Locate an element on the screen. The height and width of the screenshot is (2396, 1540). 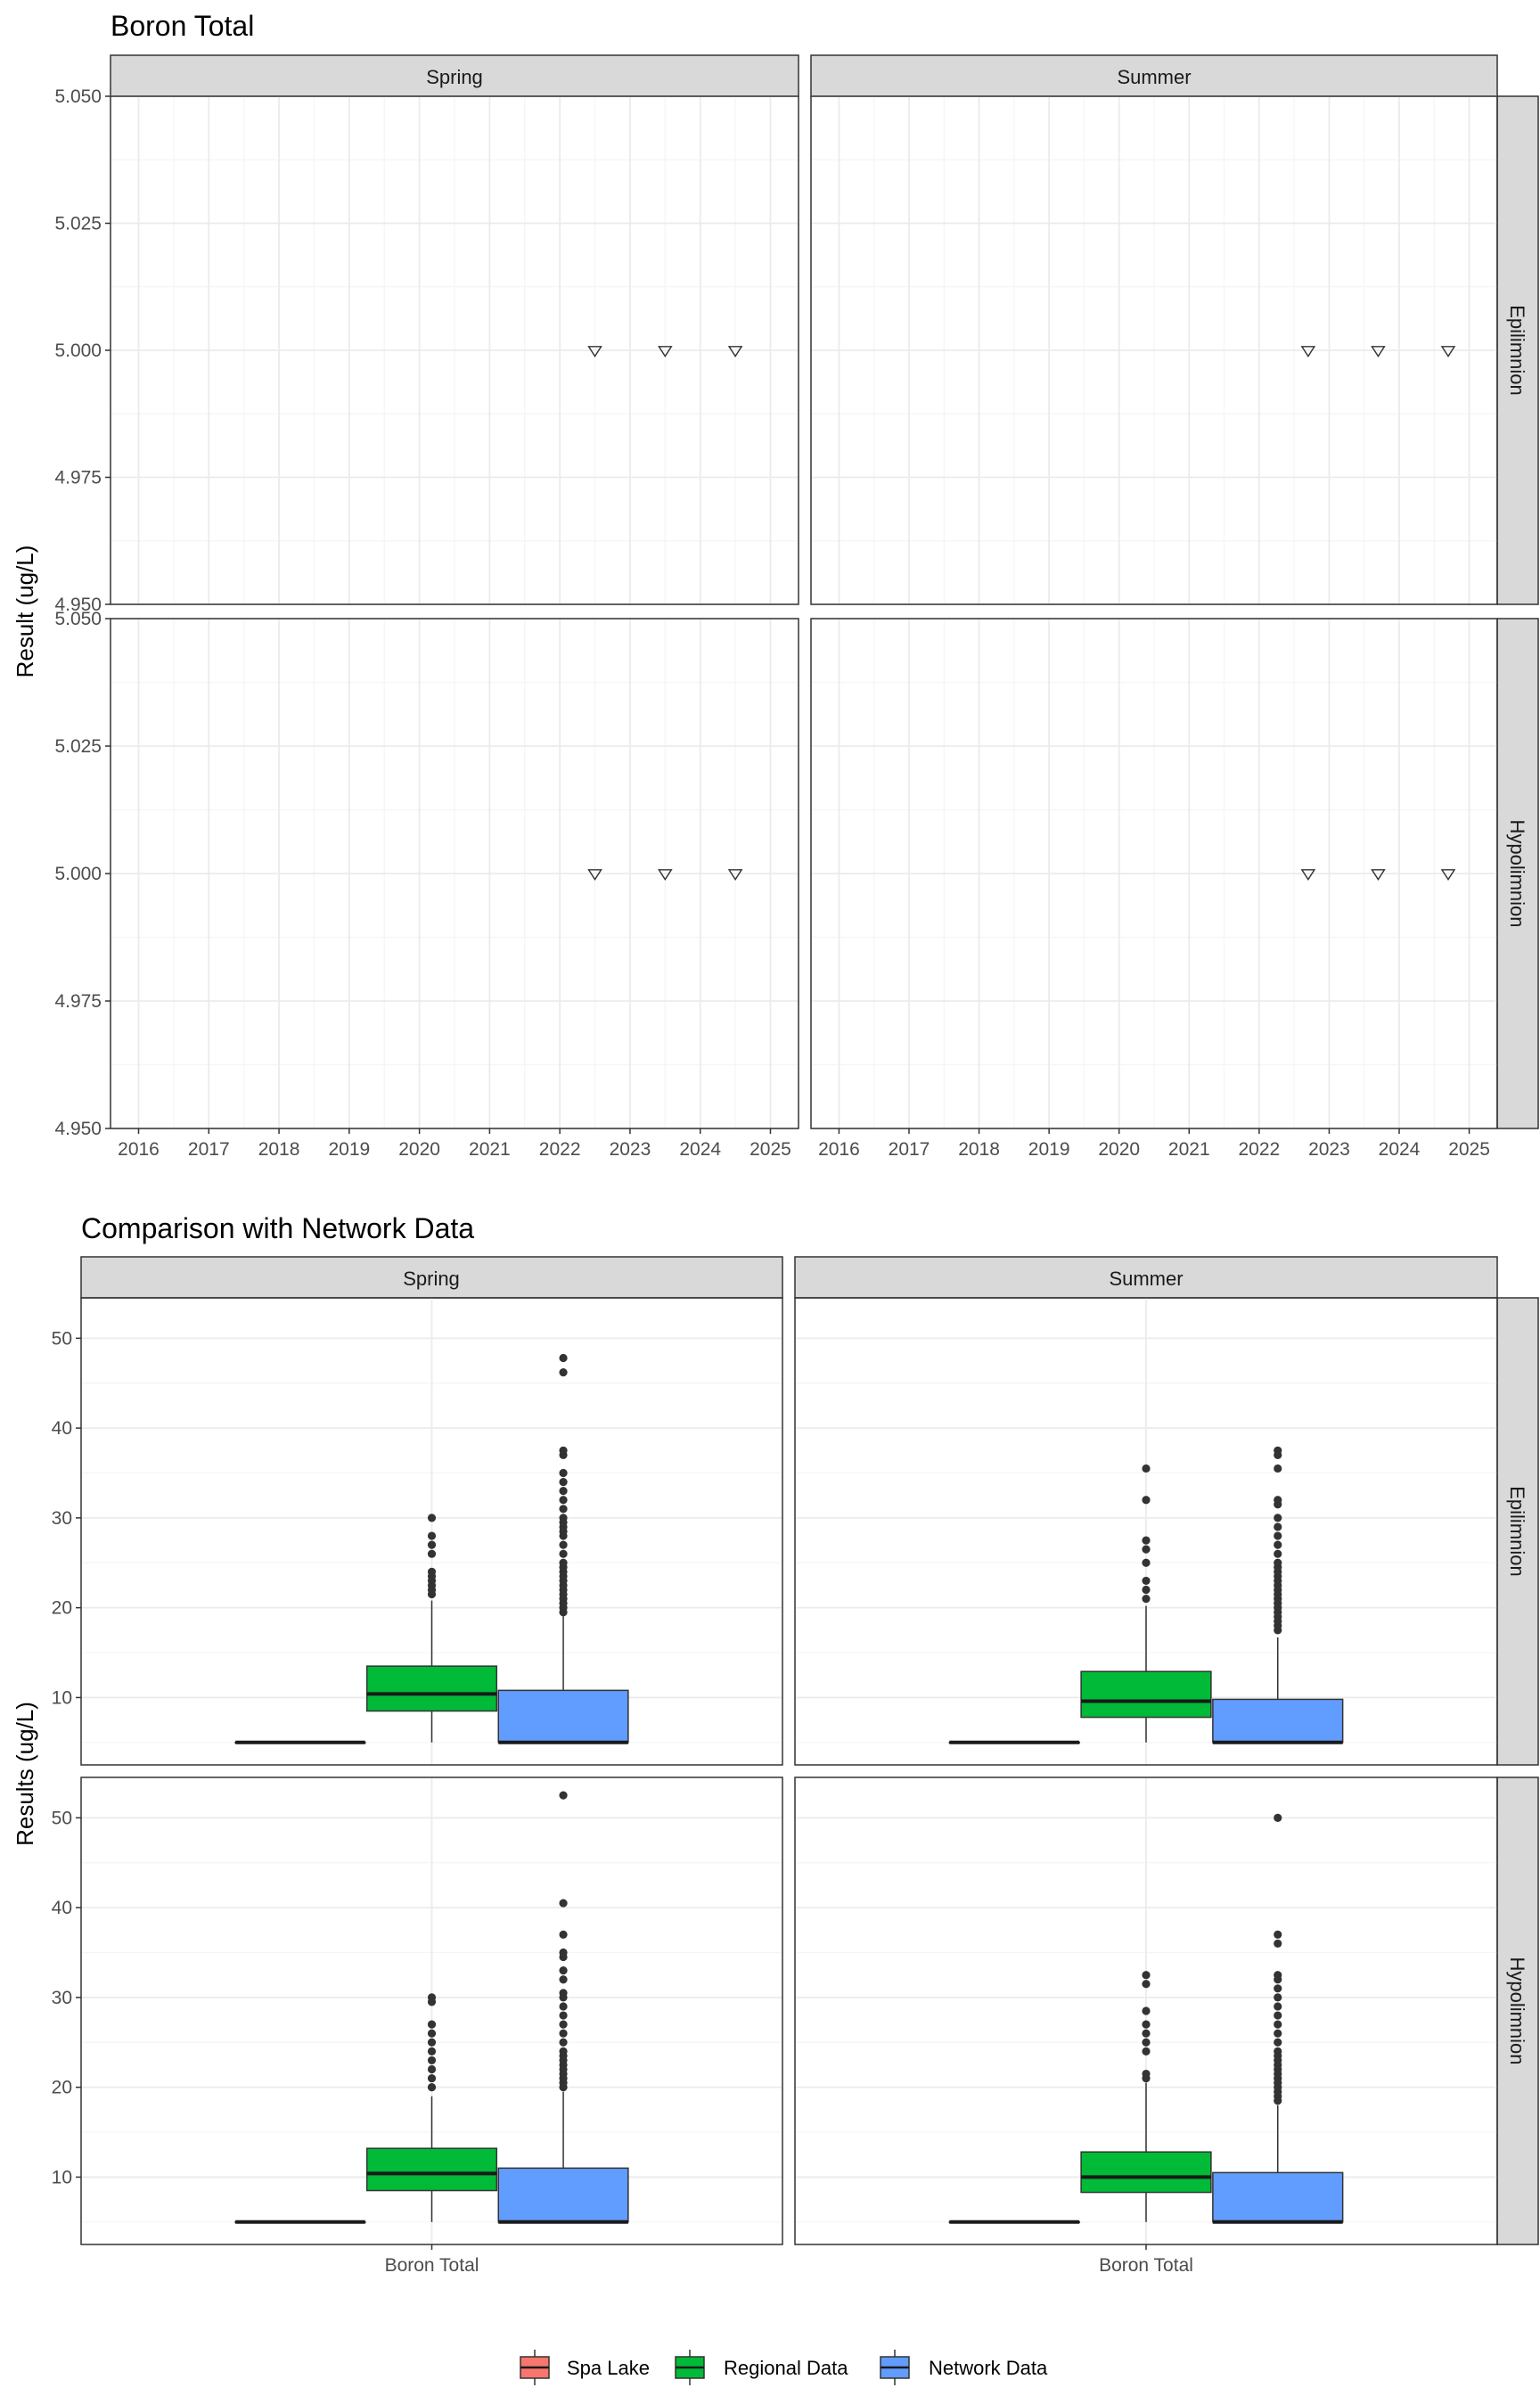
y-tick-label: 5.050 is located at coordinates (78, 96).